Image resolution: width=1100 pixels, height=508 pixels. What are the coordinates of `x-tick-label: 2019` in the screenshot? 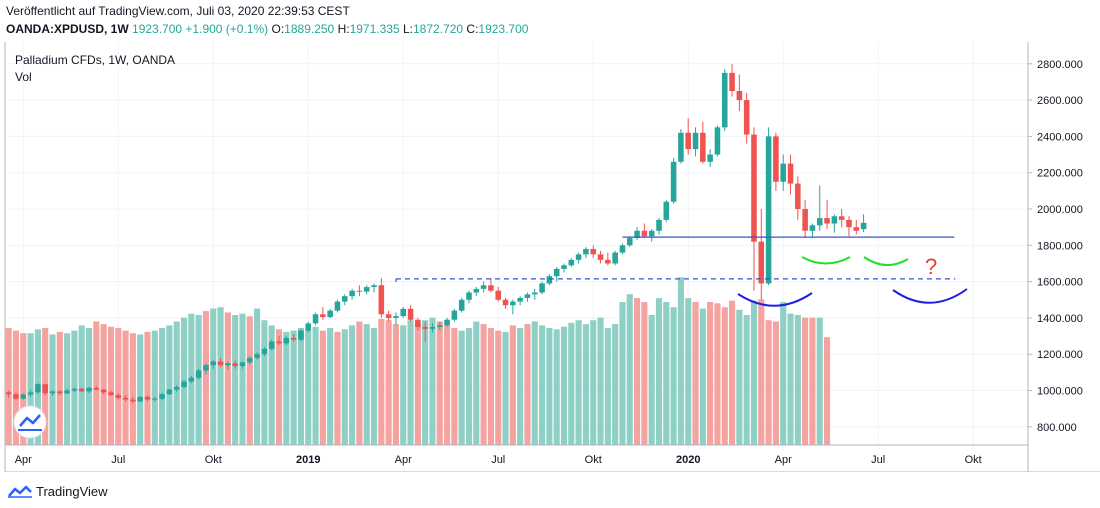 It's located at (308, 460).